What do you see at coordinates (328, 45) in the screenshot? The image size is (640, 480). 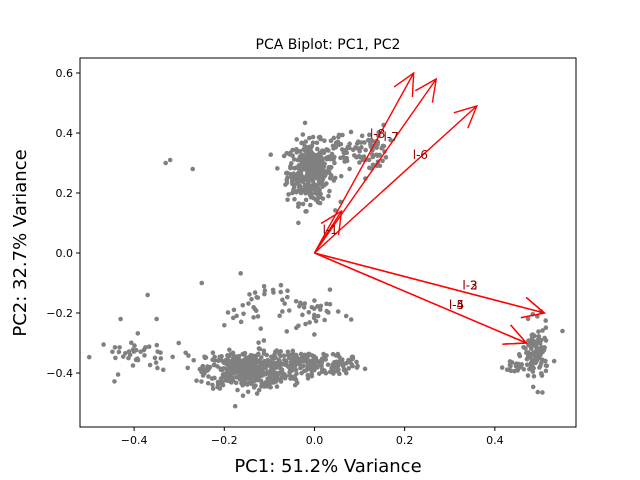 I see `chart-title: PCA Biplot: PC1, PC2` at bounding box center [328, 45].